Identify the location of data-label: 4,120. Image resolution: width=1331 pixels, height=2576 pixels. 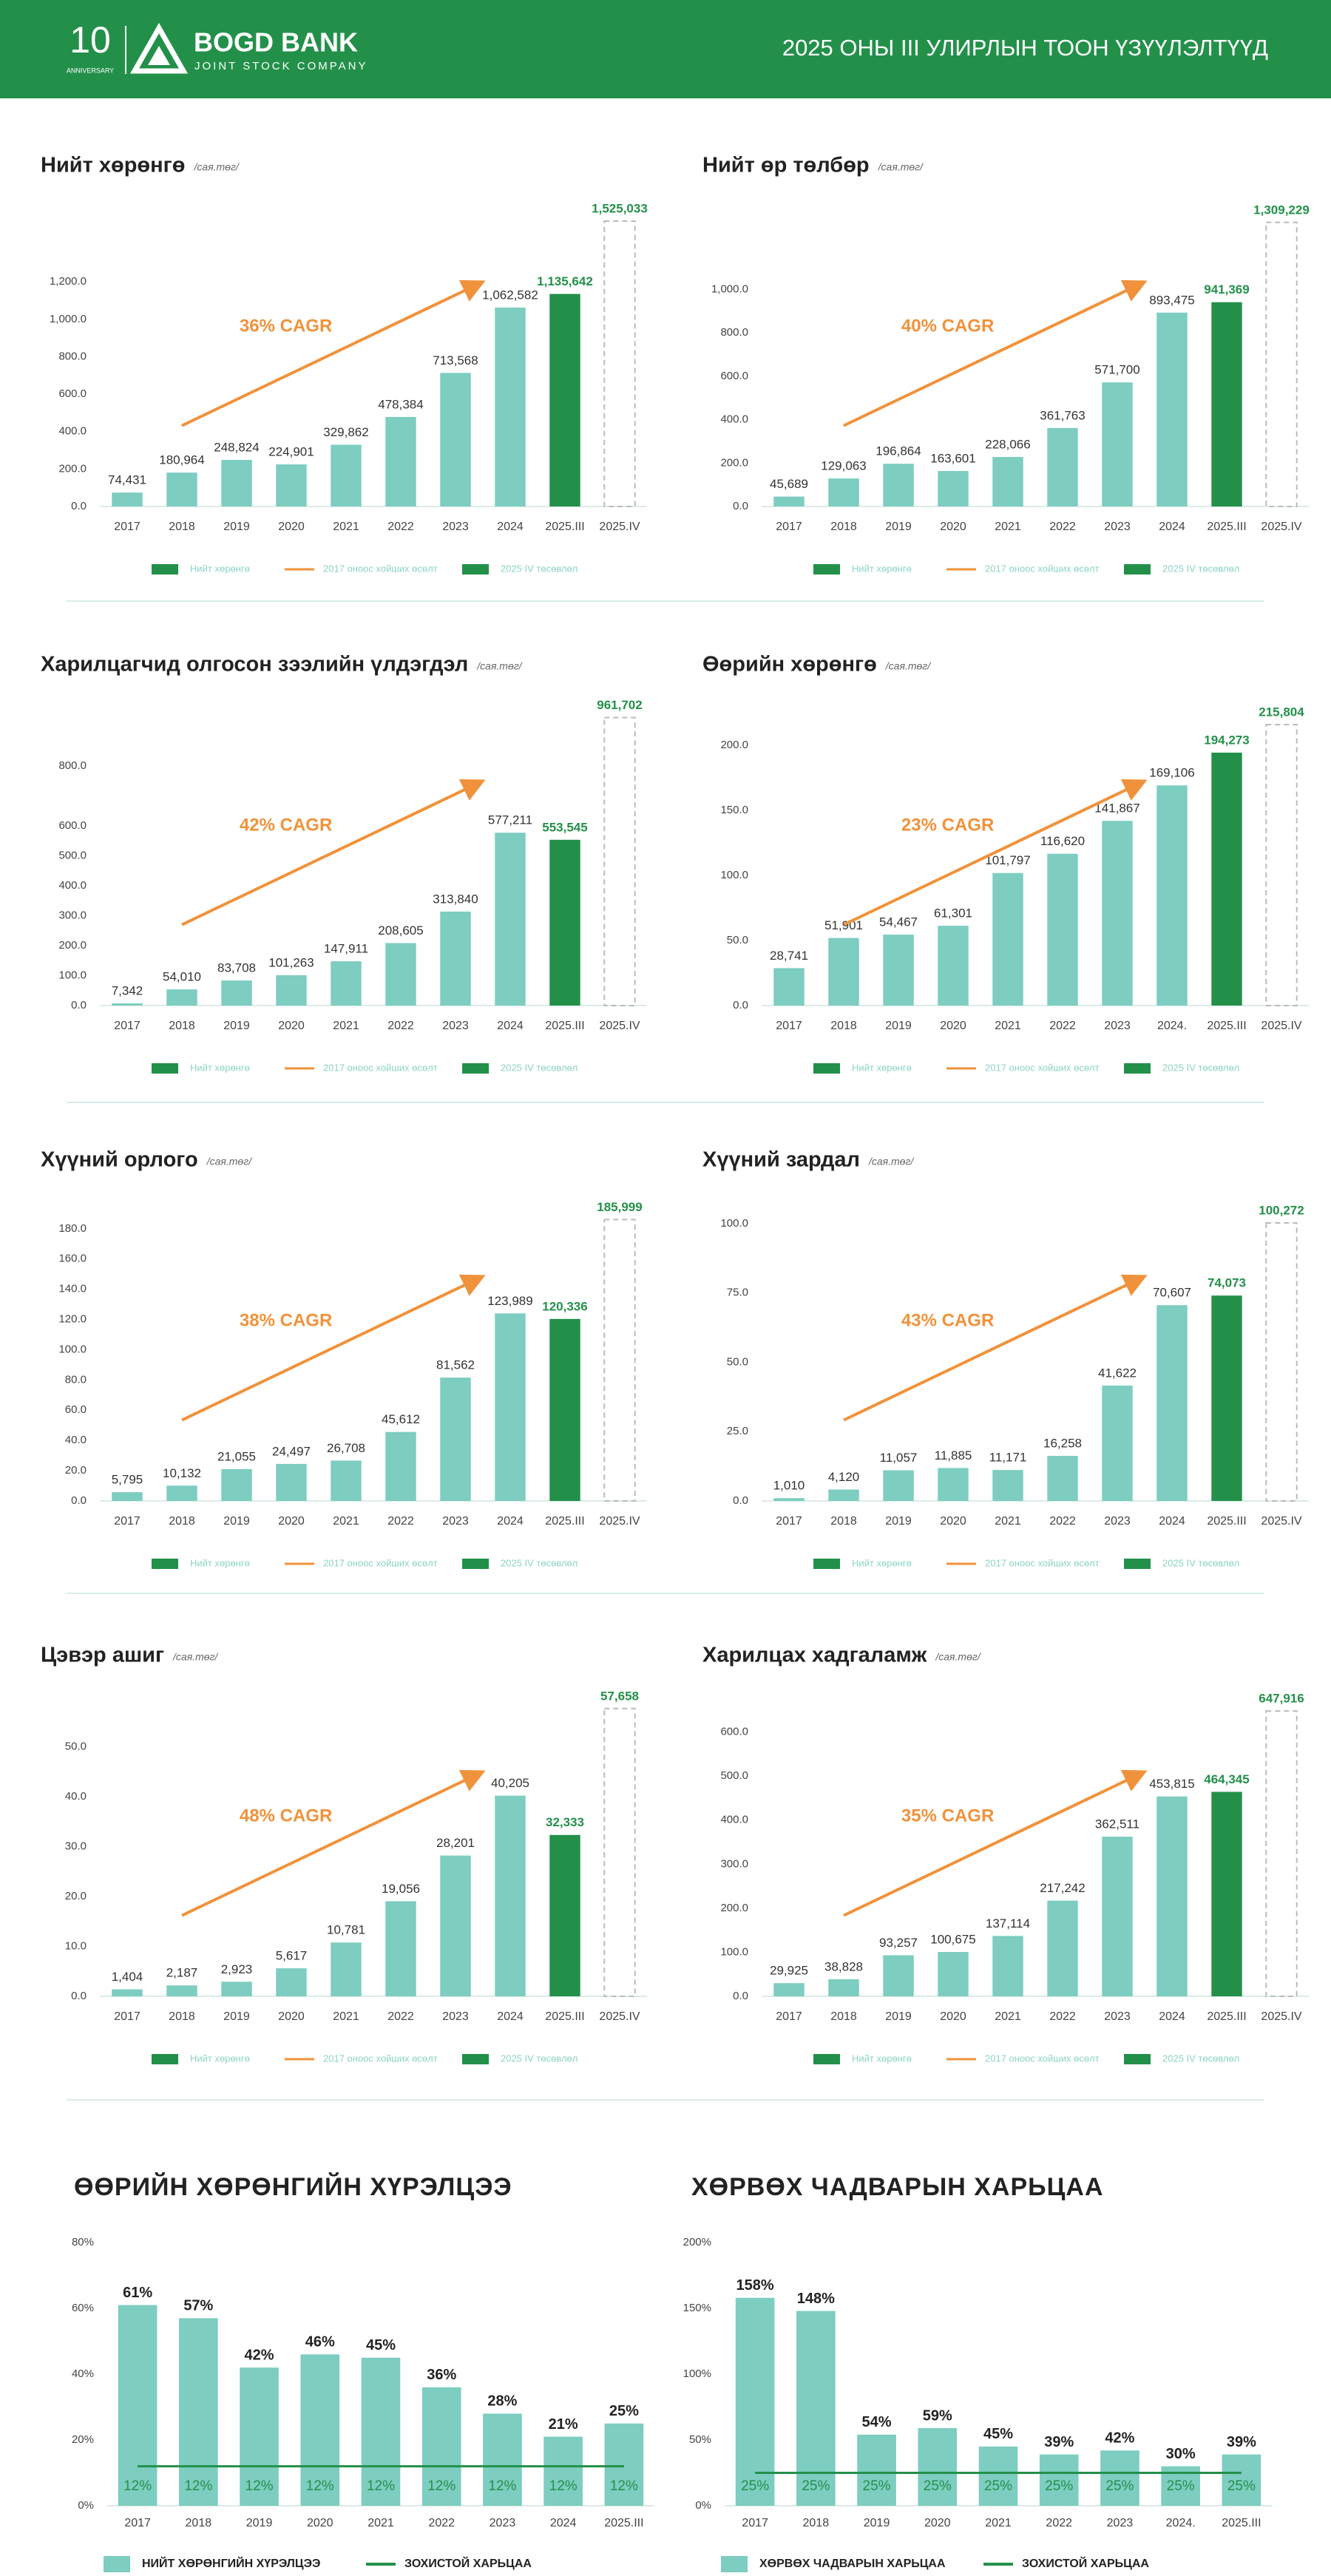
(844, 1477).